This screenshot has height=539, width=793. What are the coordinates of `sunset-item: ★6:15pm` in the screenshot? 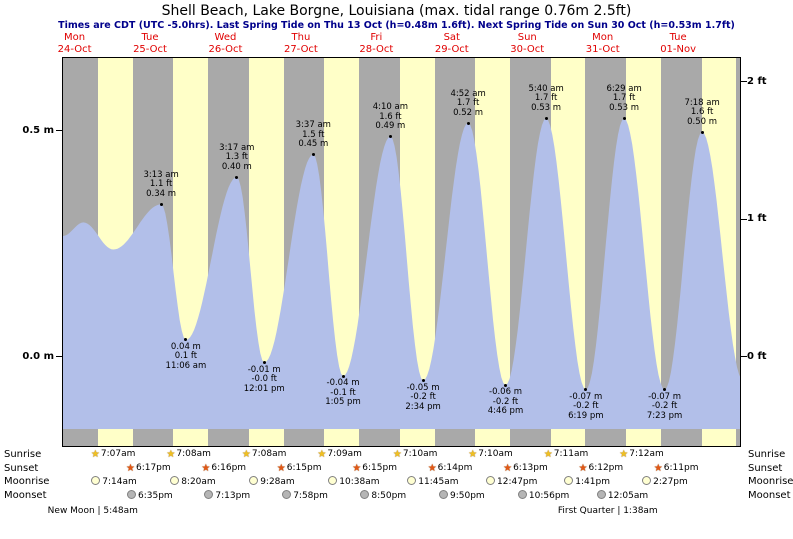 It's located at (374, 468).